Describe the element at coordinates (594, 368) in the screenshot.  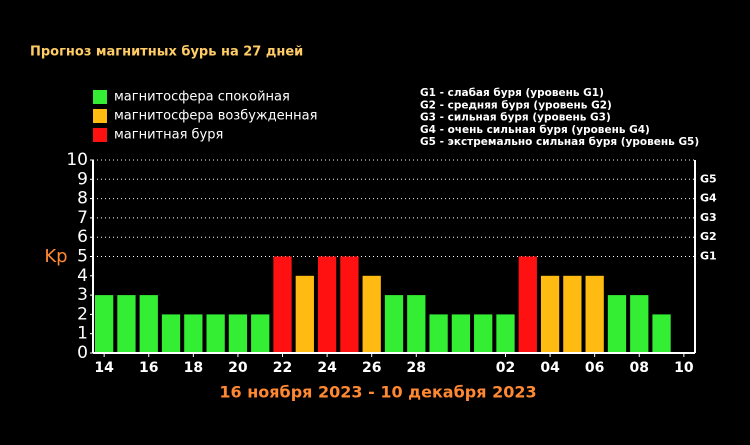
I see `x-tick-label: 06` at that location.